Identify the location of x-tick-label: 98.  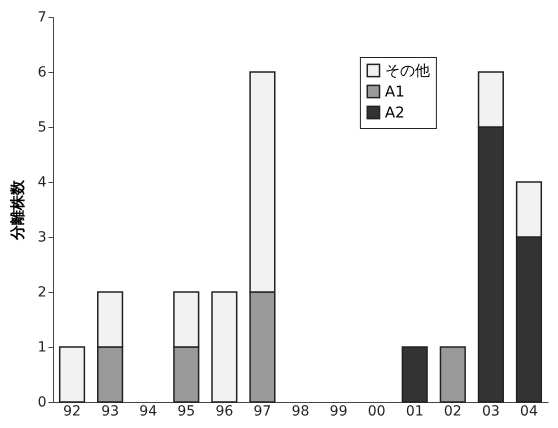
(301, 412).